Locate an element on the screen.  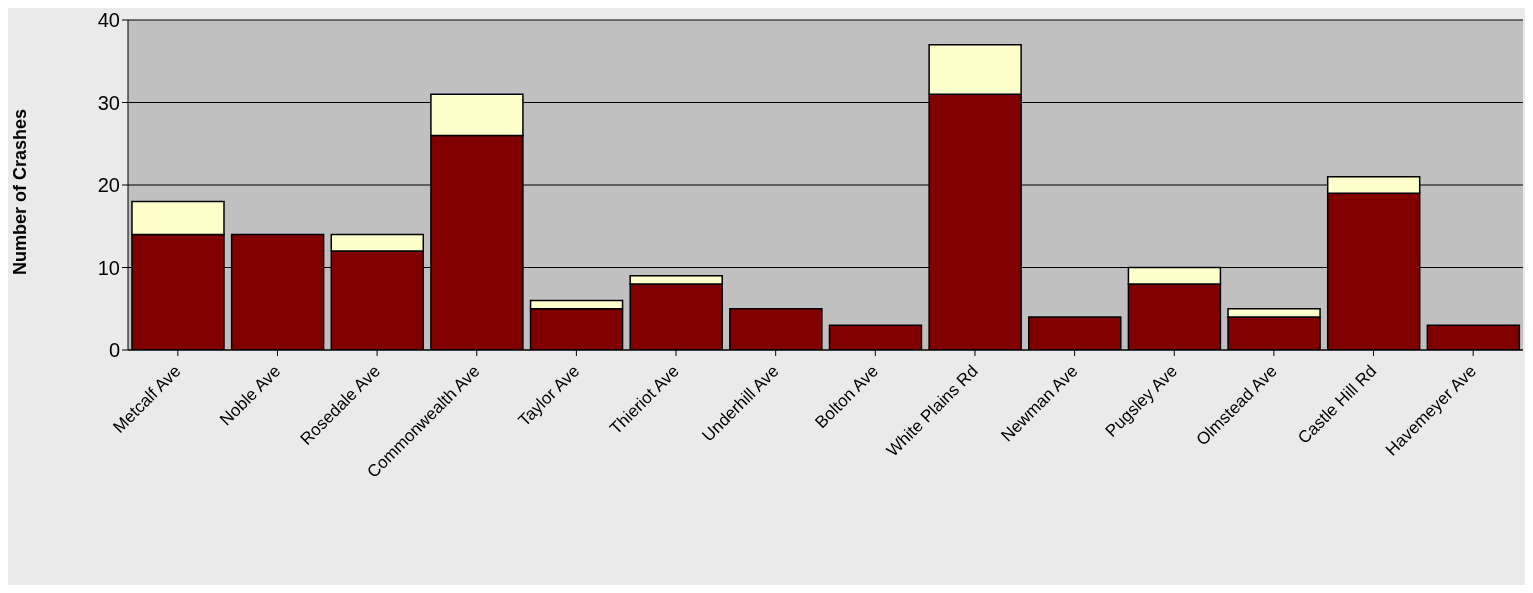
y-tick-label: 10 is located at coordinates (108, 267).